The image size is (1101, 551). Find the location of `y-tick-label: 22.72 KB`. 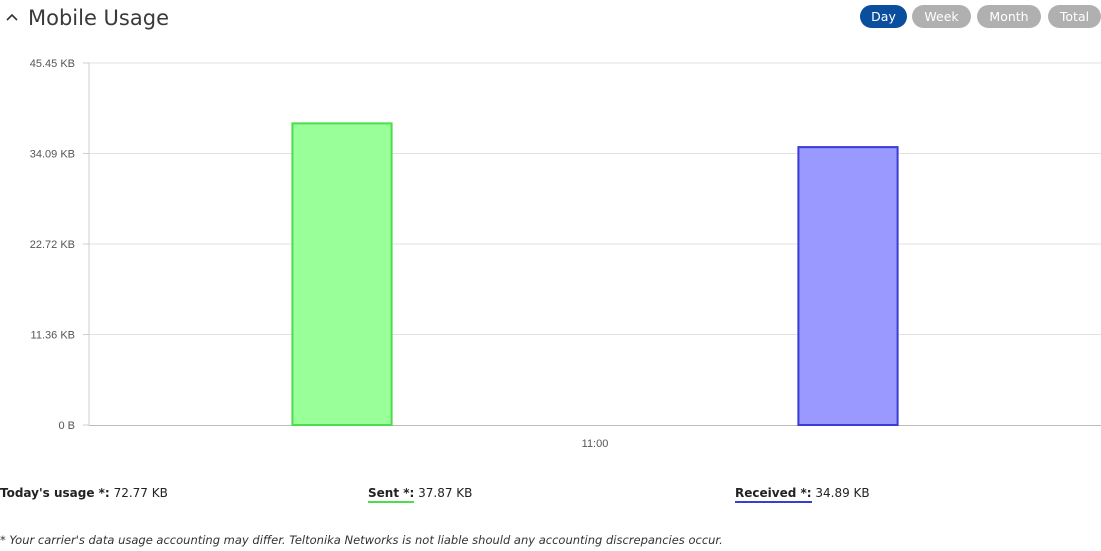

y-tick-label: 22.72 KB is located at coordinates (52, 245).